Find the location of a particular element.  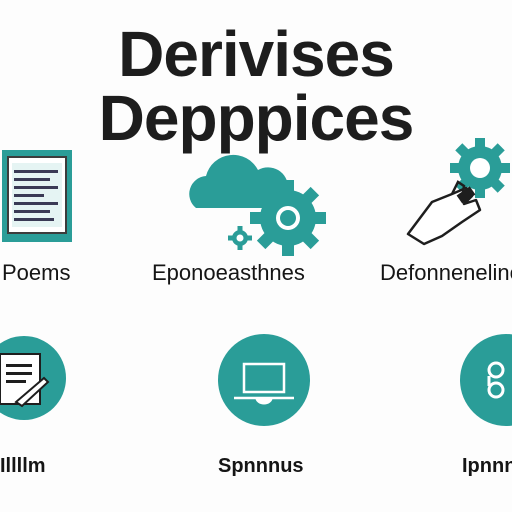

hand-gear-icon is located at coordinates (458, 192).